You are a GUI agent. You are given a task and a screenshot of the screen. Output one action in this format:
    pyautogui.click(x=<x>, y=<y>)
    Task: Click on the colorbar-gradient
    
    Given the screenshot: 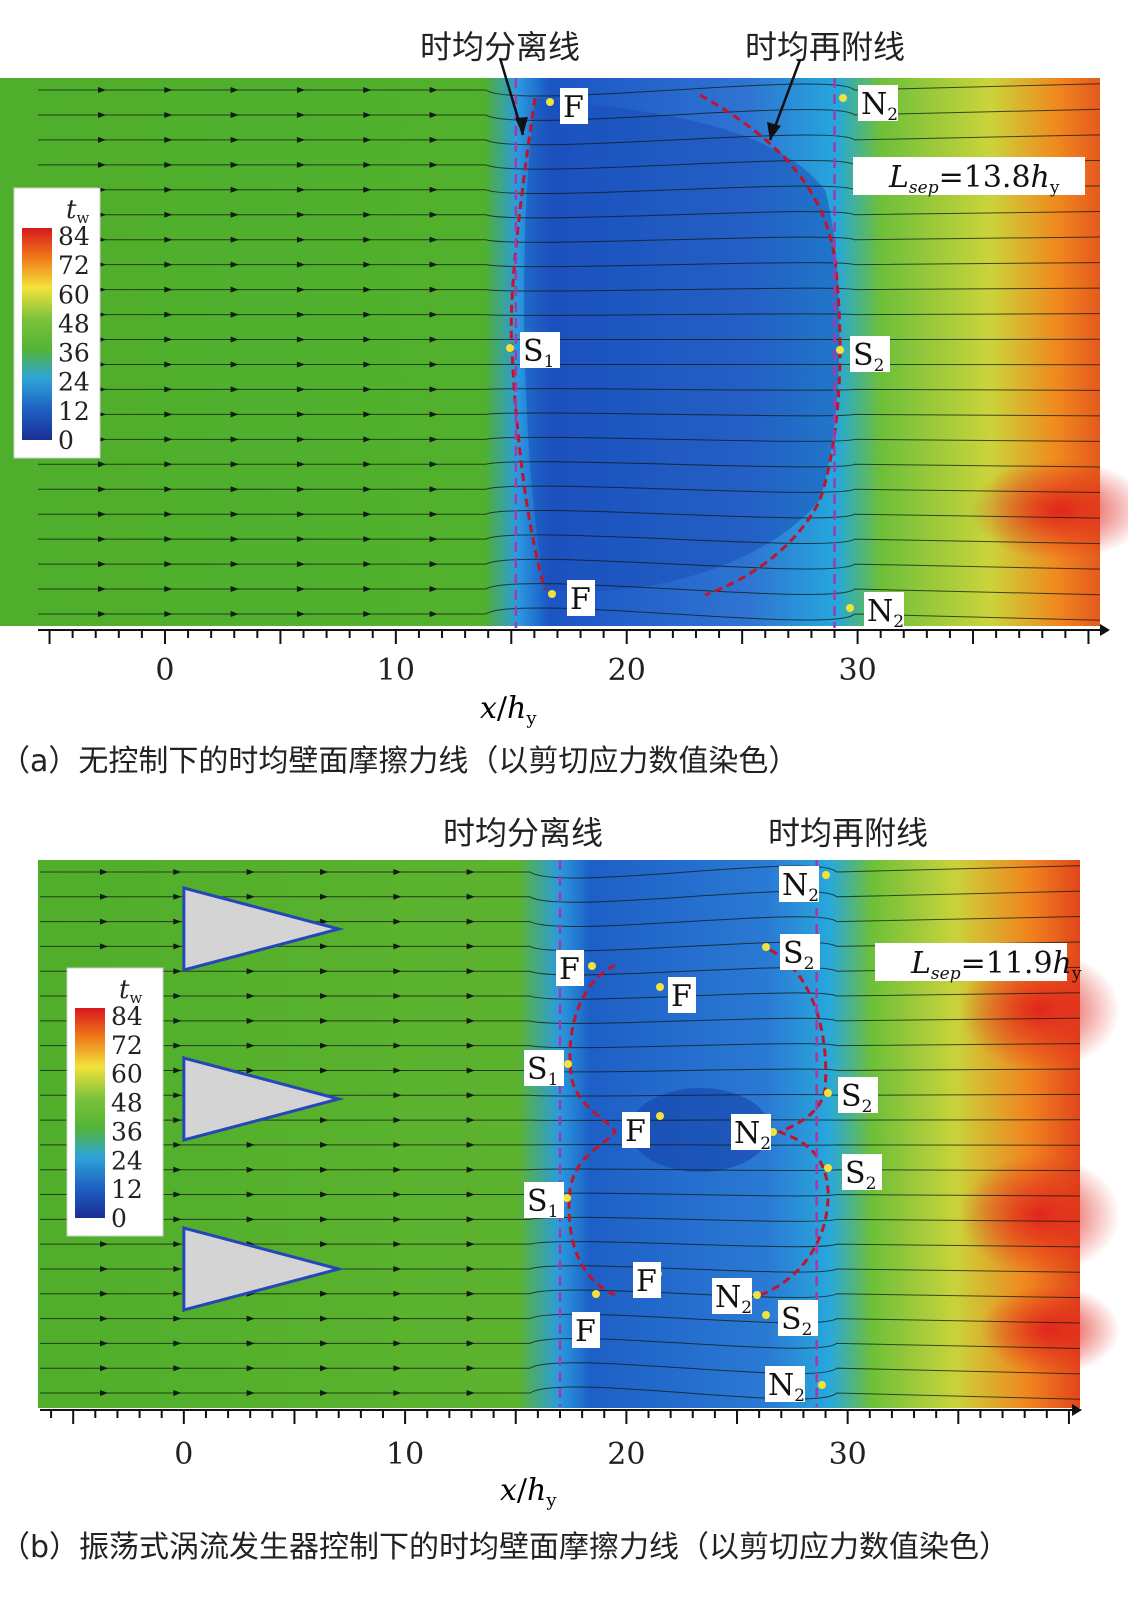 What is the action you would take?
    pyautogui.click(x=37, y=334)
    